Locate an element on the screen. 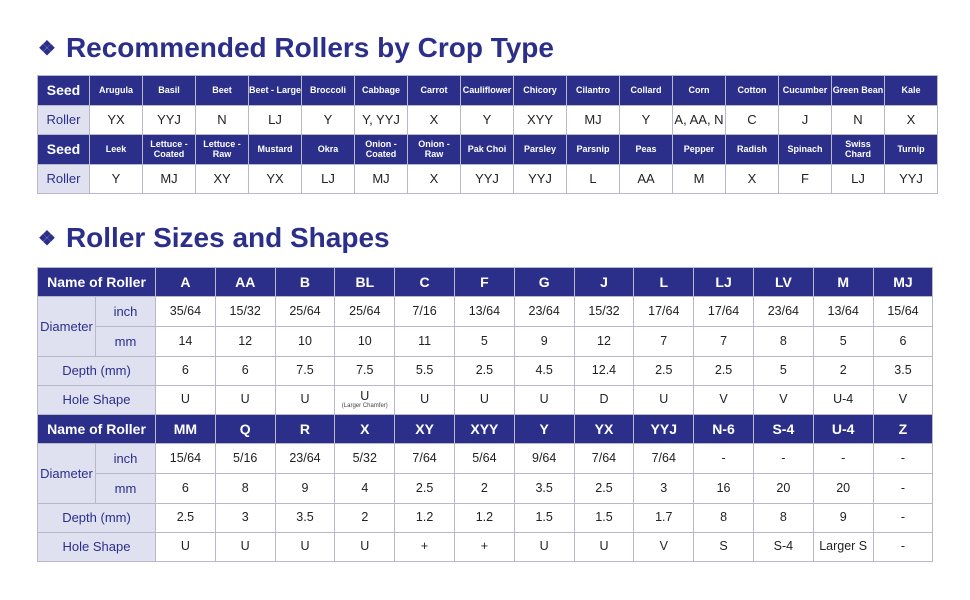  seed-name-cell: Lettuce - Raw is located at coordinates (222, 149).